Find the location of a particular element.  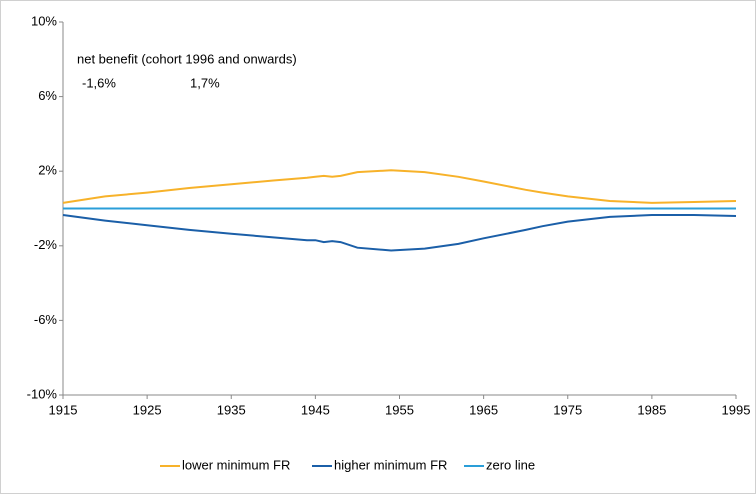

annotation: net benefit (cohort 1996 and onwards) is located at coordinates (187, 58).